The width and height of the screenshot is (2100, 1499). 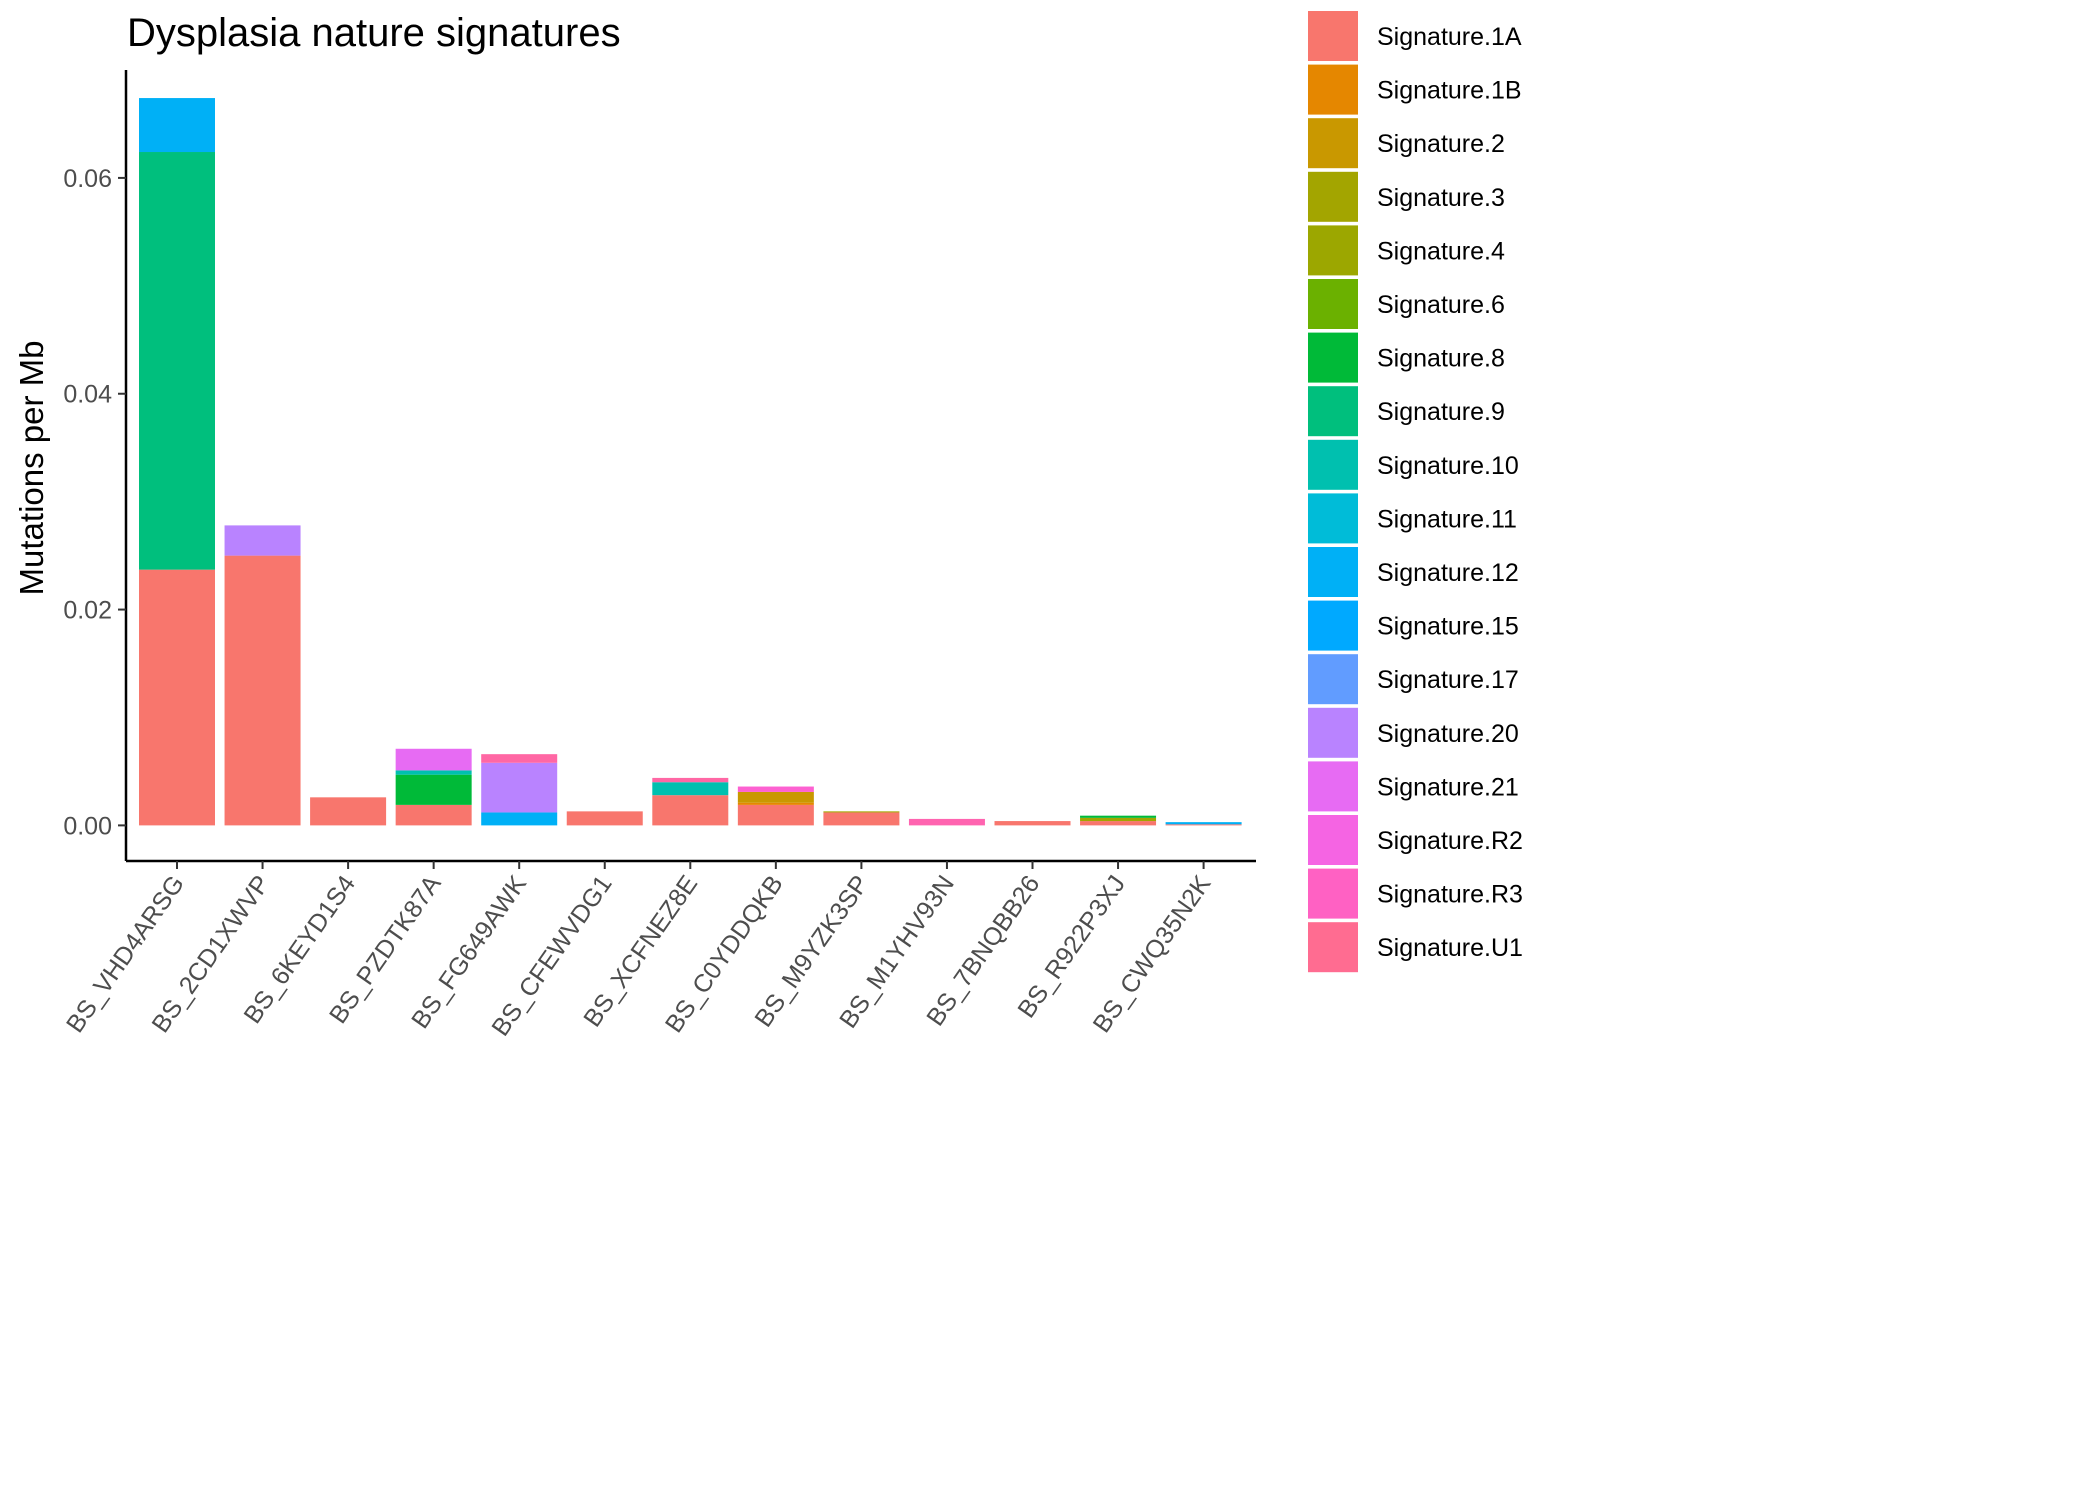 What do you see at coordinates (1450, 948) in the screenshot?
I see `legend-label: Signature.U1` at bounding box center [1450, 948].